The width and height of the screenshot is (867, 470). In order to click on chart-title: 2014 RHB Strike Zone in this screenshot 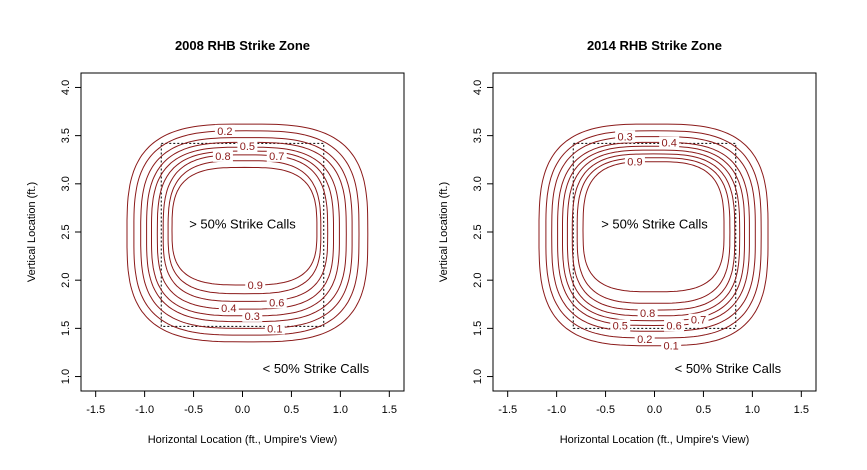, I will do `click(654, 45)`.